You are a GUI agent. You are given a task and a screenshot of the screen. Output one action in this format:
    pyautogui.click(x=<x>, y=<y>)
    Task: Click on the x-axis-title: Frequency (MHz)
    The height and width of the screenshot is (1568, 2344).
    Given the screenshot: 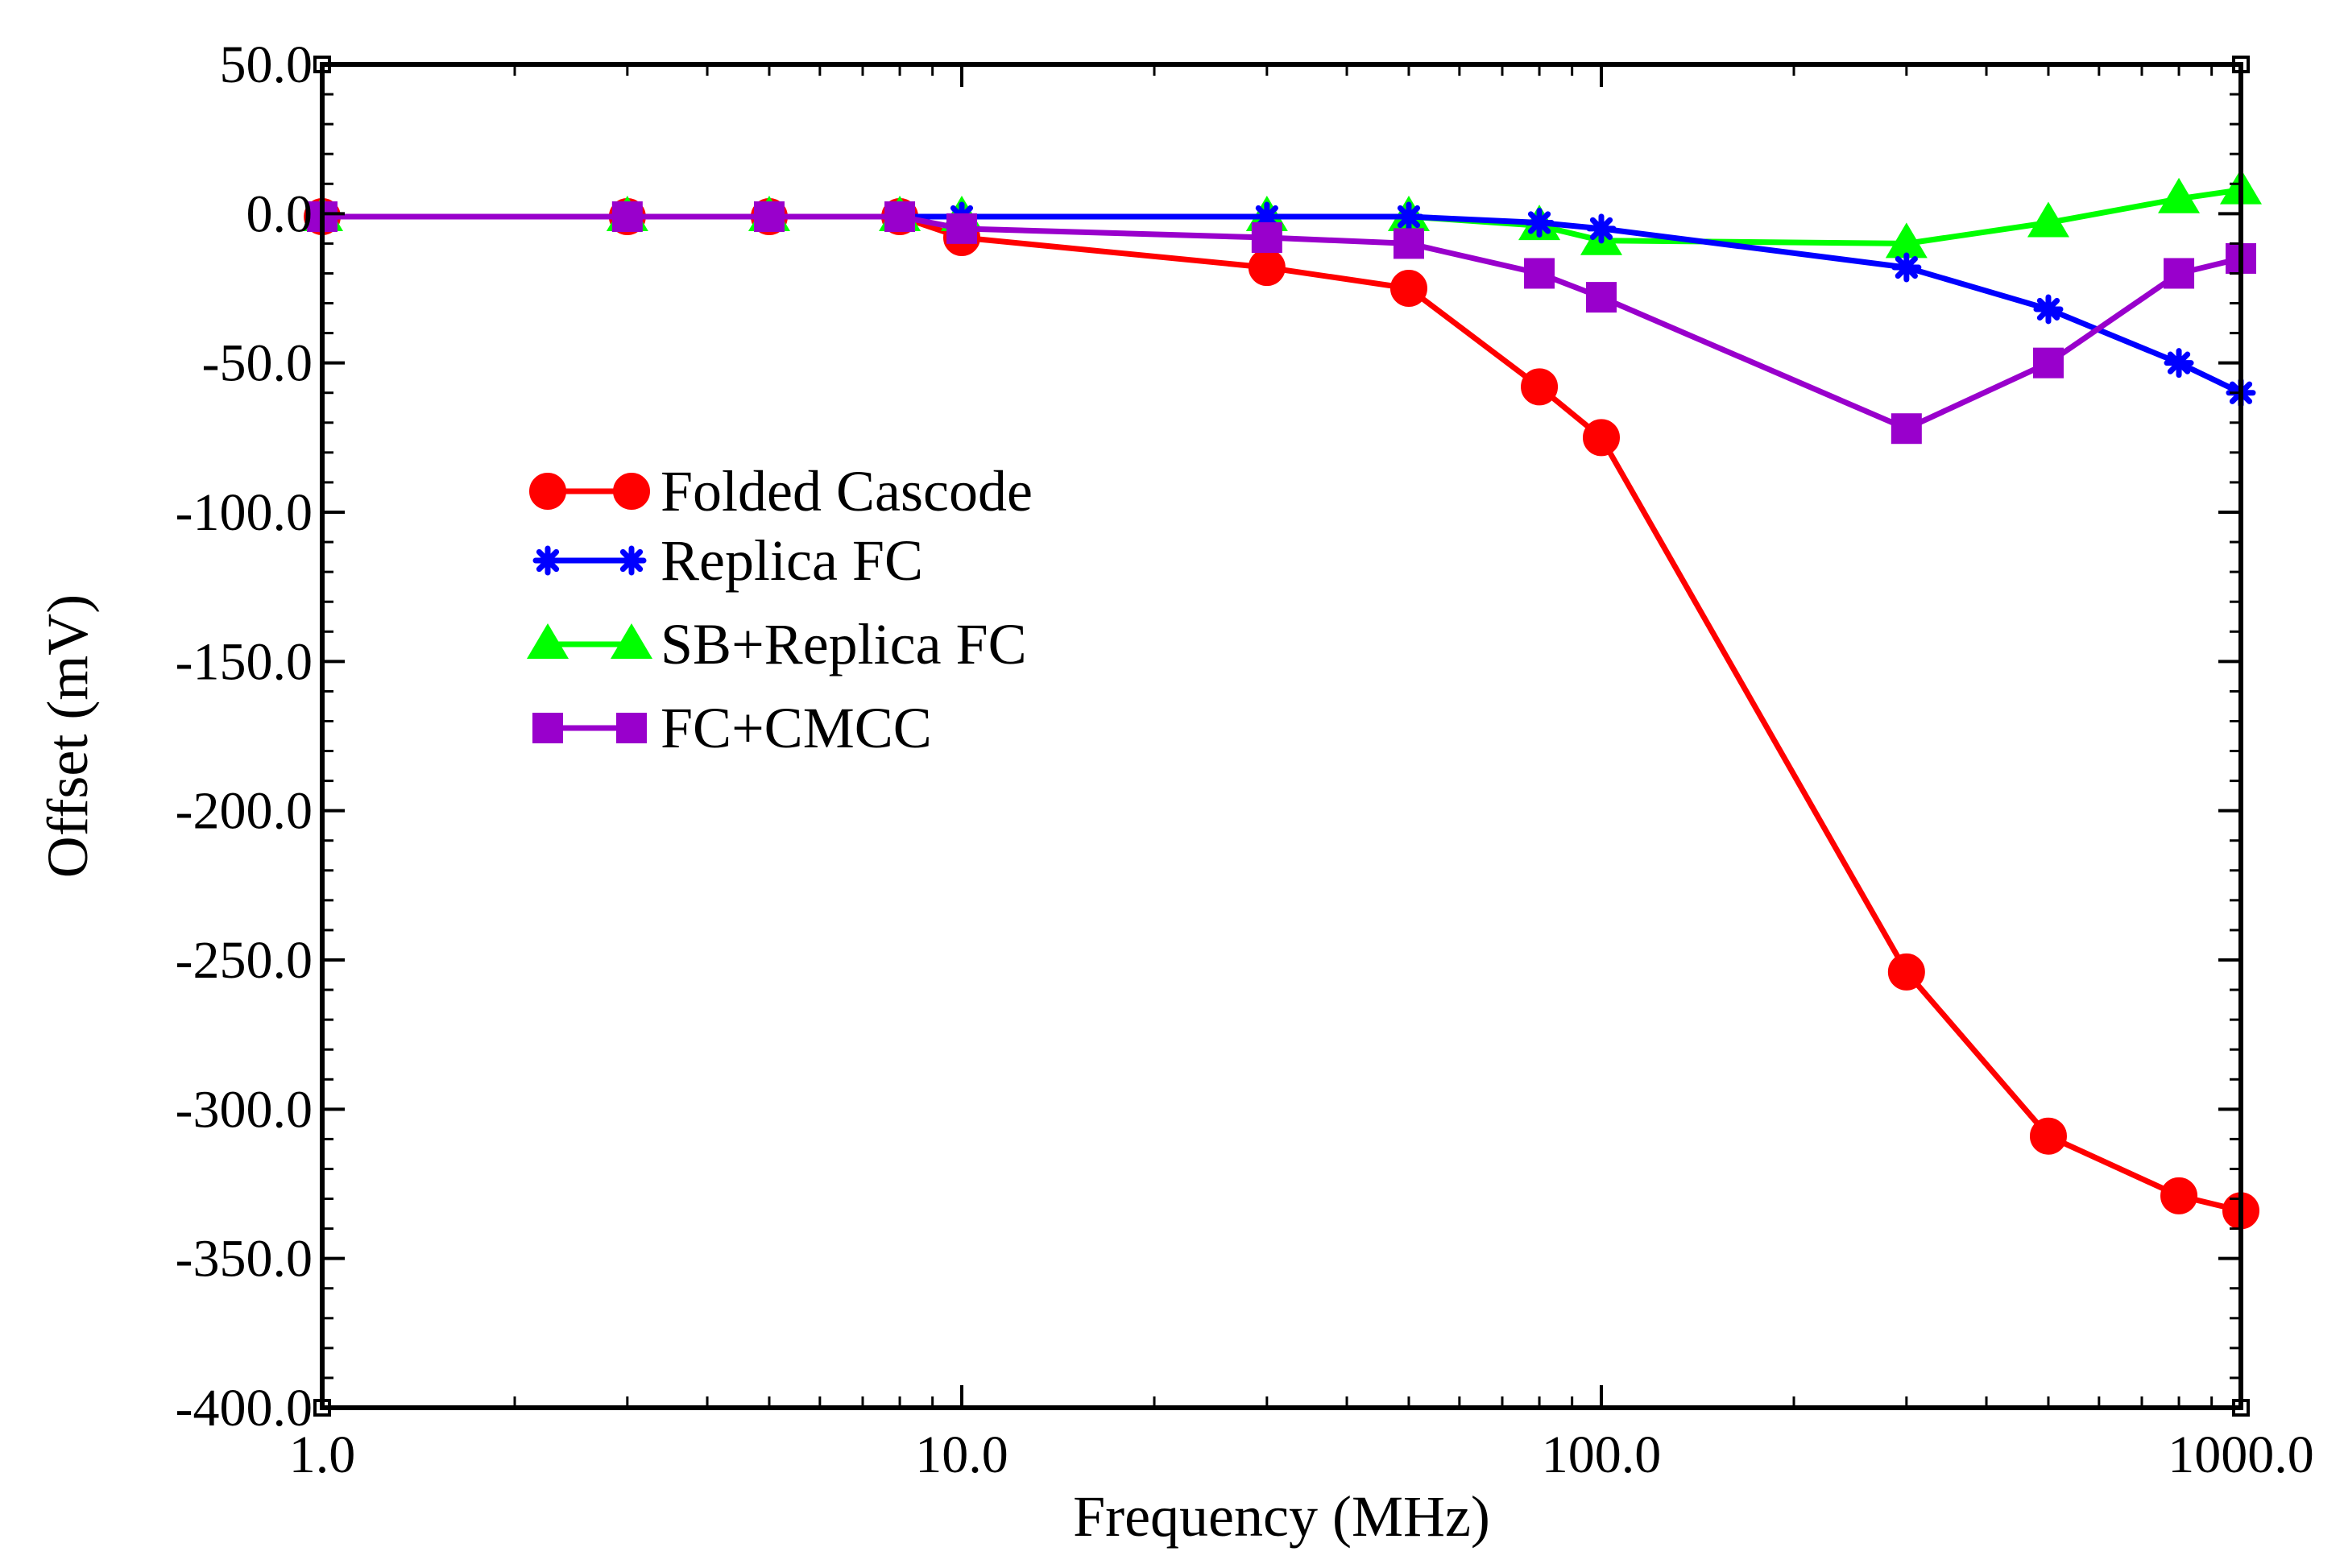 What is the action you would take?
    pyautogui.click(x=1281, y=1516)
    